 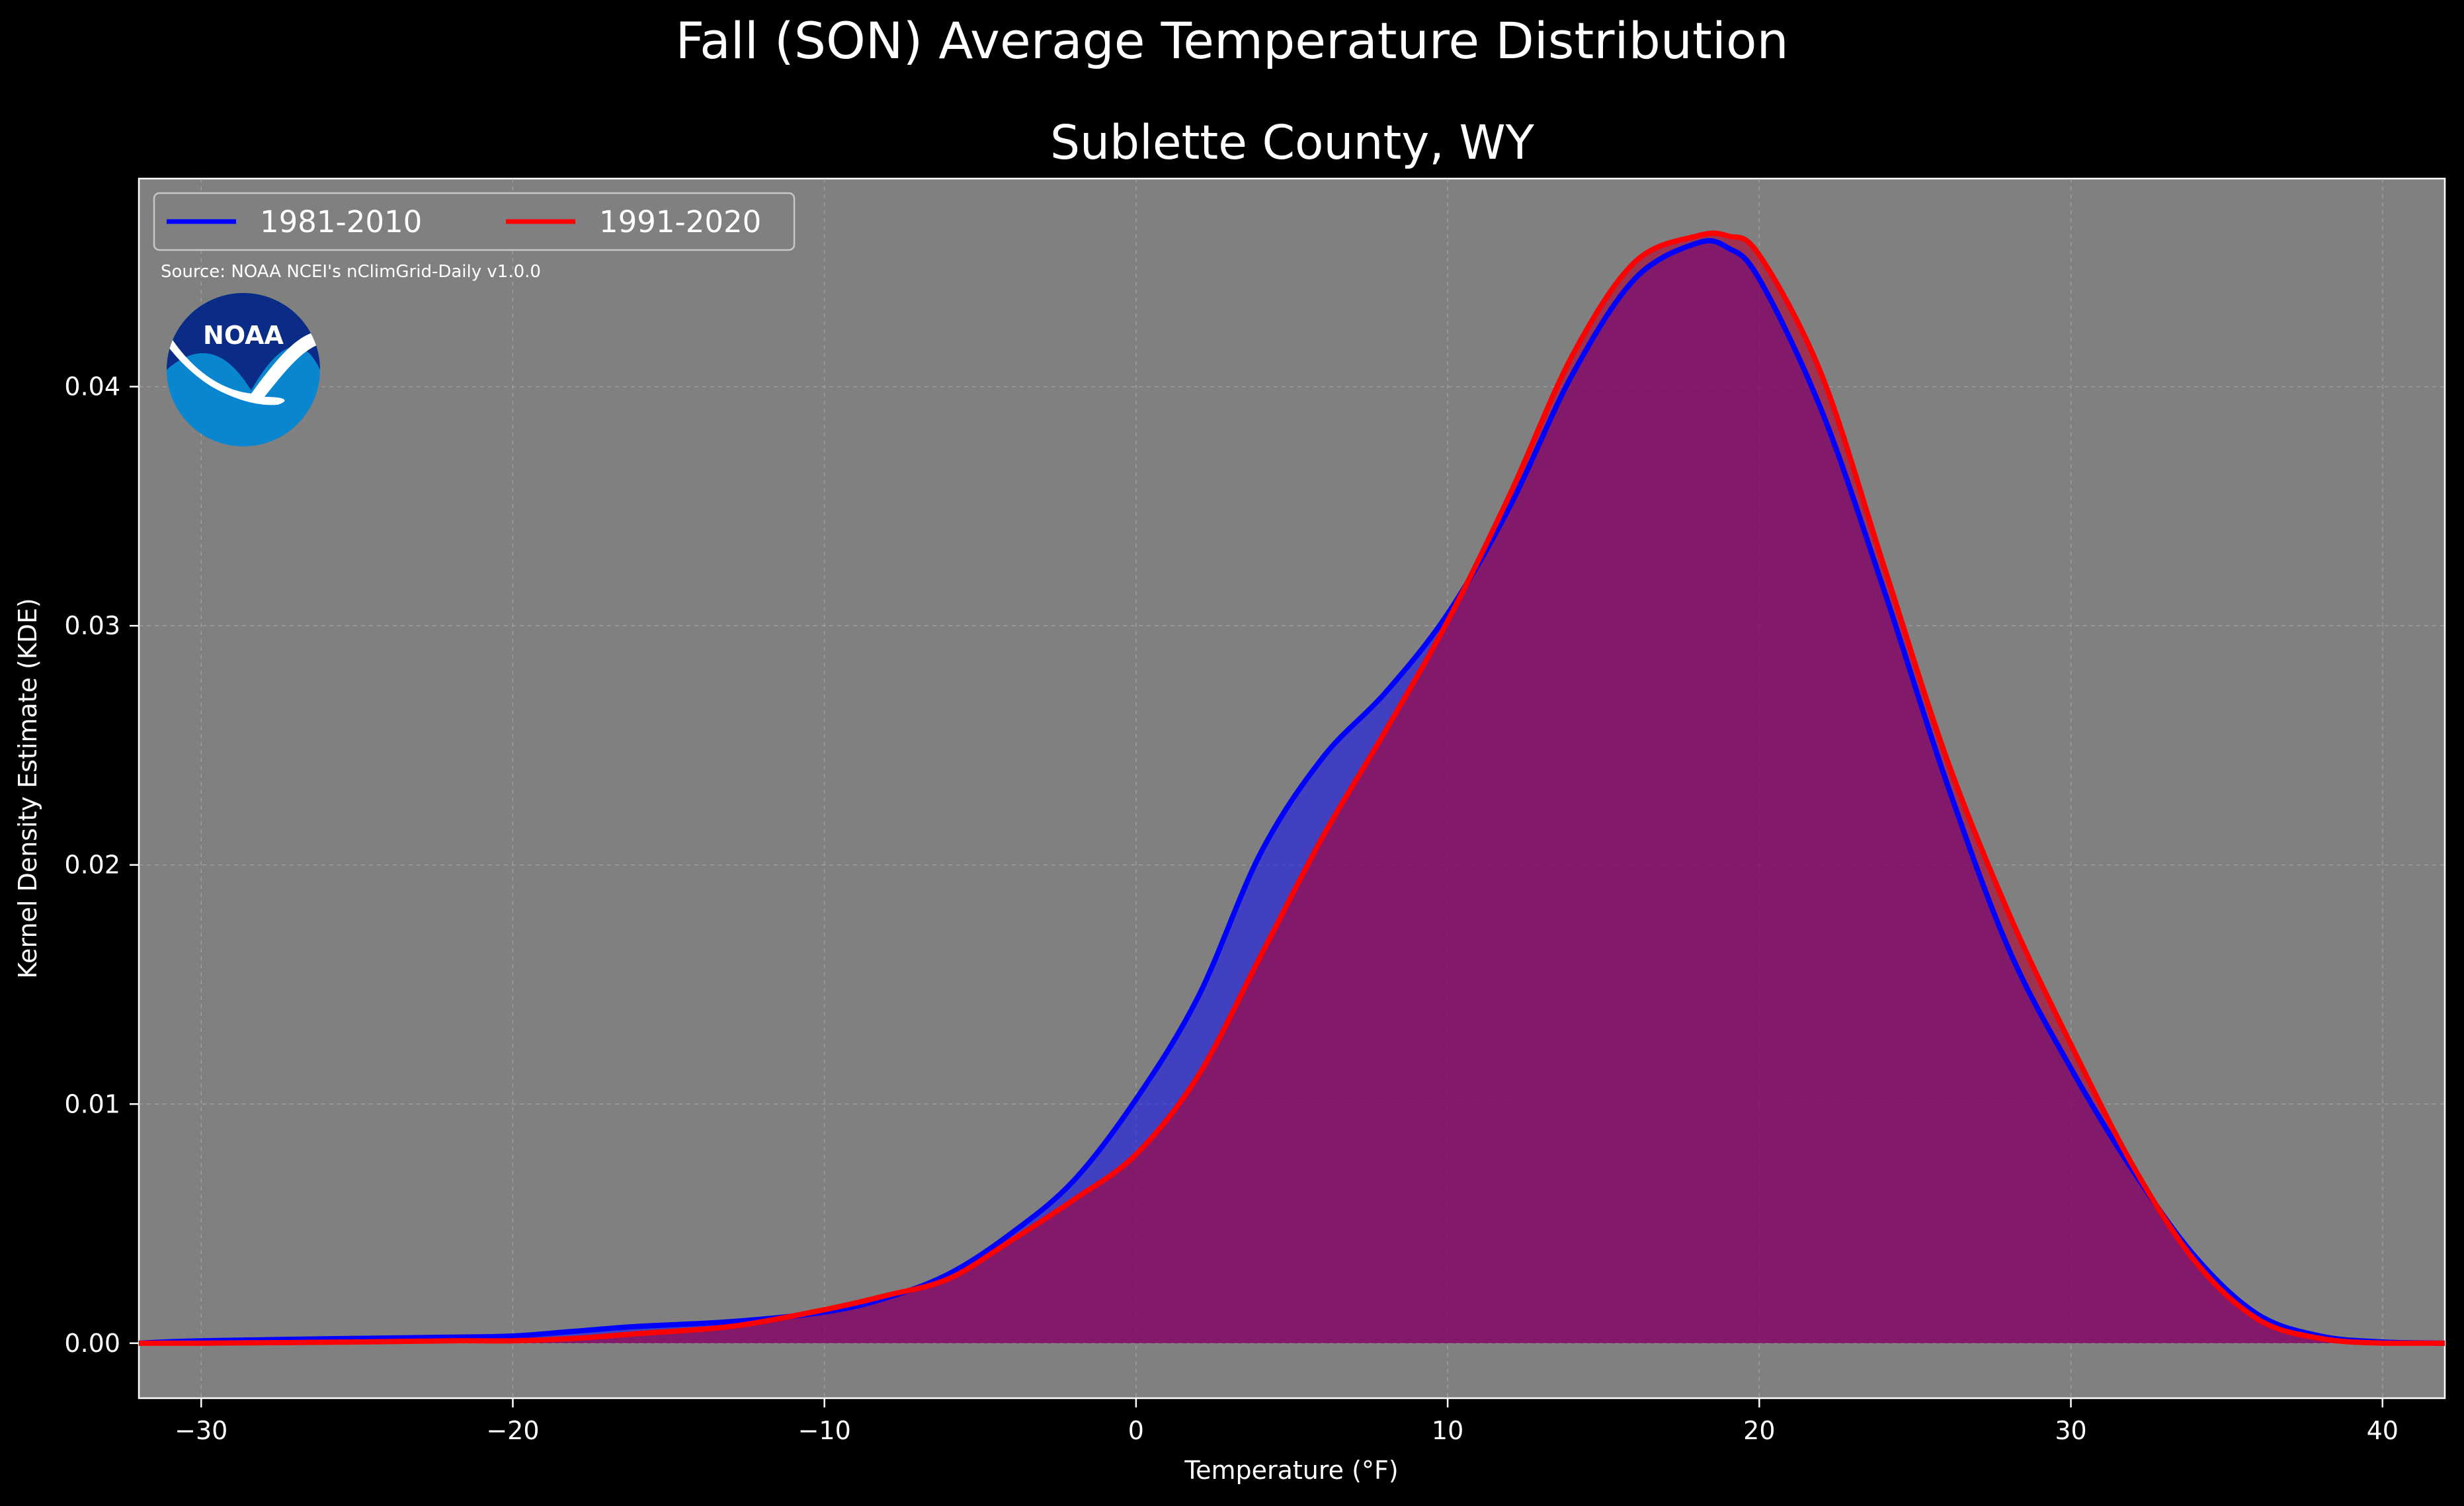 I want to click on y-tick-label: 0.04, so click(x=92, y=386).